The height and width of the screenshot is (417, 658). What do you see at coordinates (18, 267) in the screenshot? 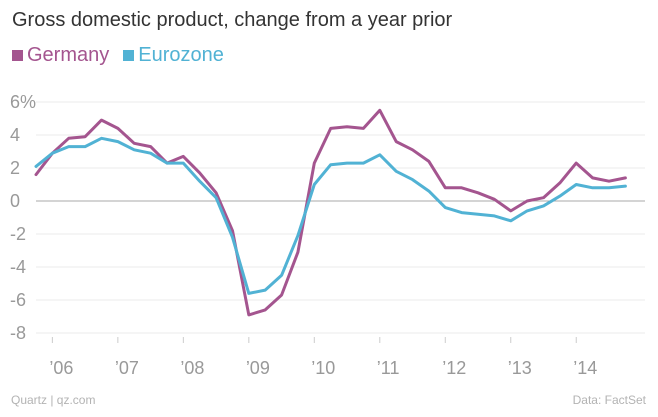
I see `y-tick-label: -4` at bounding box center [18, 267].